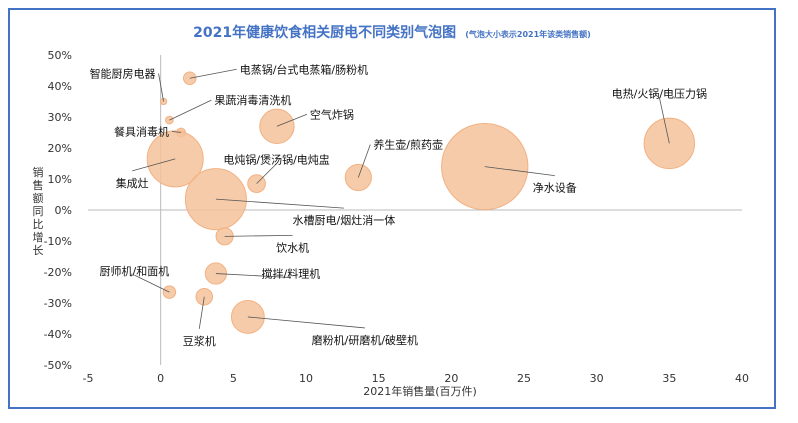 This screenshot has width=798, height=423. Describe the element at coordinates (451, 378) in the screenshot. I see `x-tick-label-5: 20` at that location.